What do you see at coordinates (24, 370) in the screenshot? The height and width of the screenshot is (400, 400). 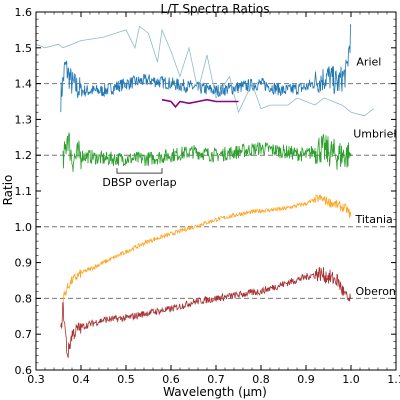 I see `y-tick-label: 0.6` at bounding box center [24, 370].